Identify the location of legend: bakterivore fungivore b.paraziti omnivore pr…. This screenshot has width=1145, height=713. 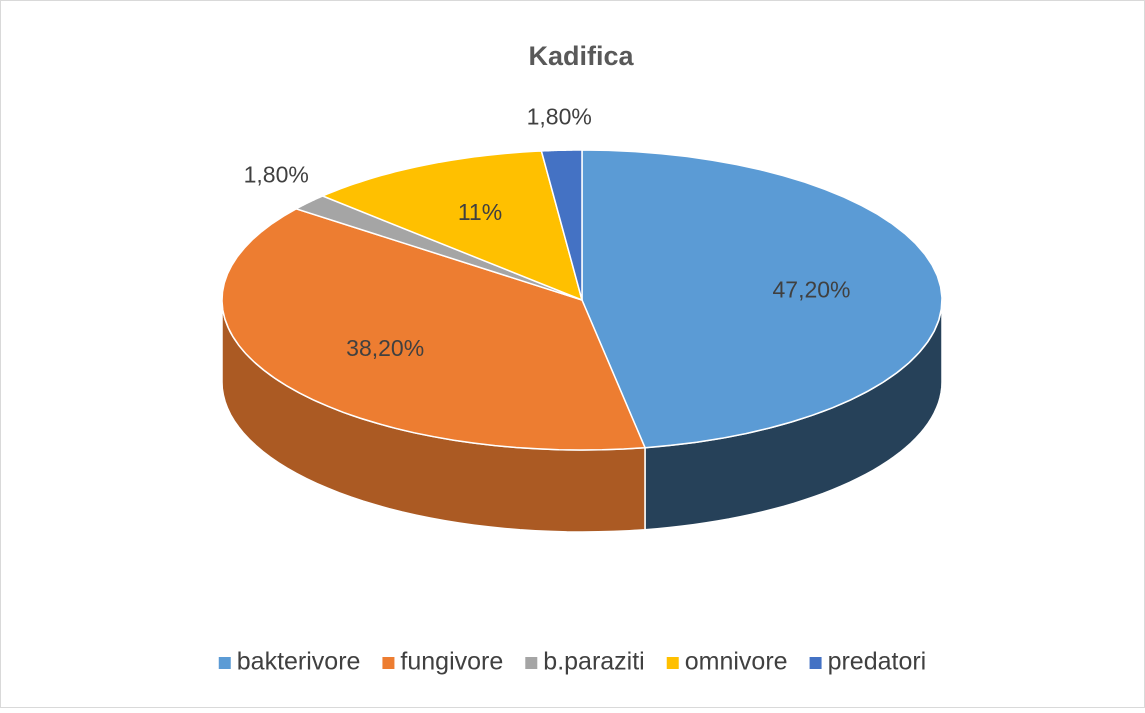
(572, 662).